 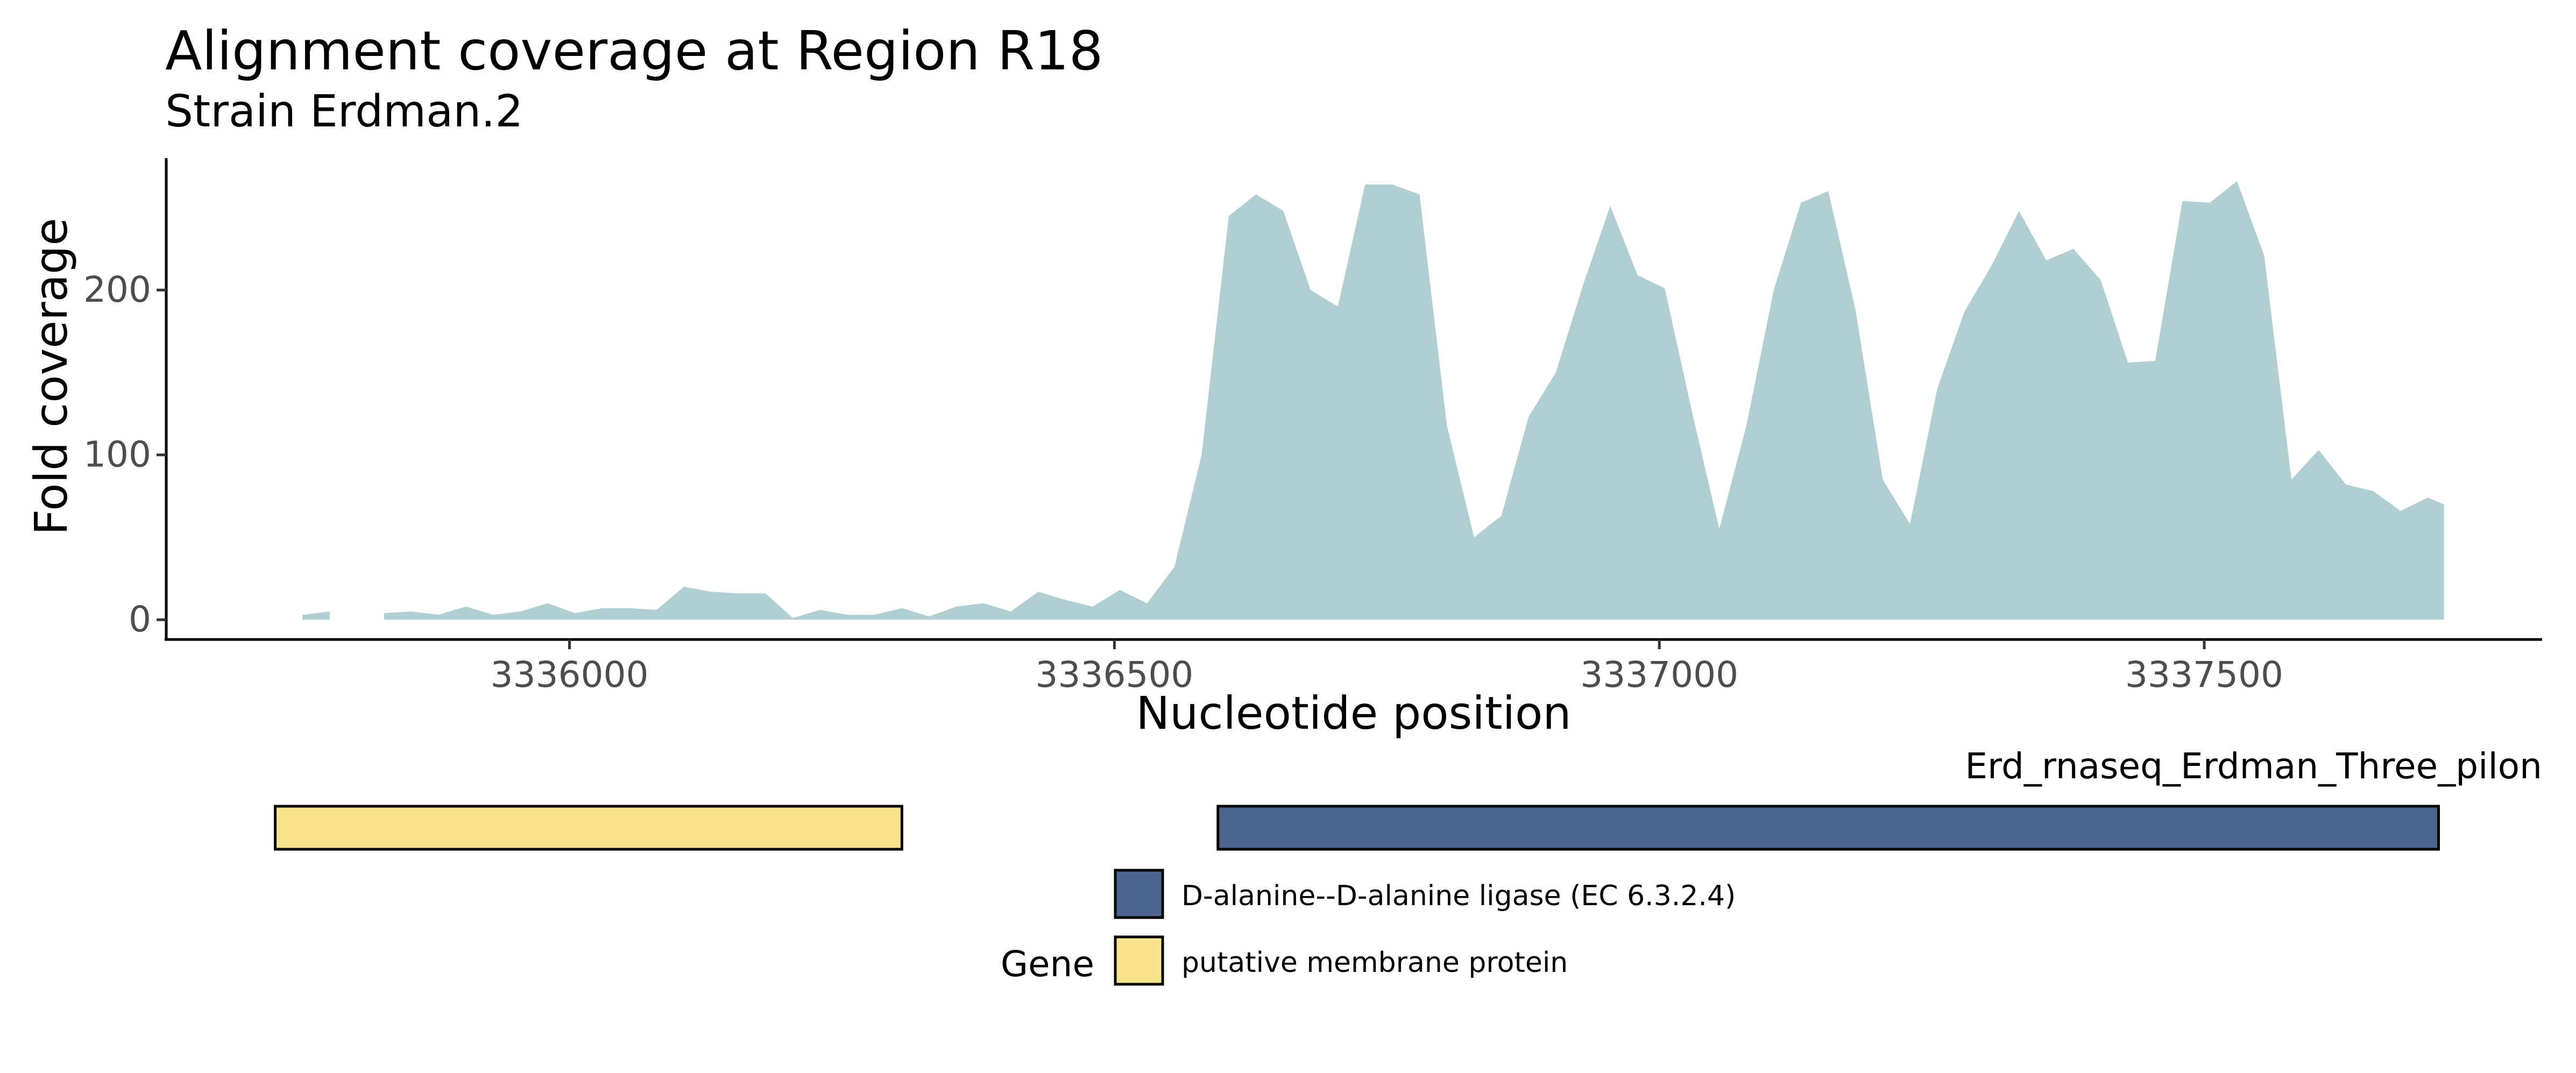 What do you see at coordinates (1659, 674) in the screenshot?
I see `x-tick-label: 3337000` at bounding box center [1659, 674].